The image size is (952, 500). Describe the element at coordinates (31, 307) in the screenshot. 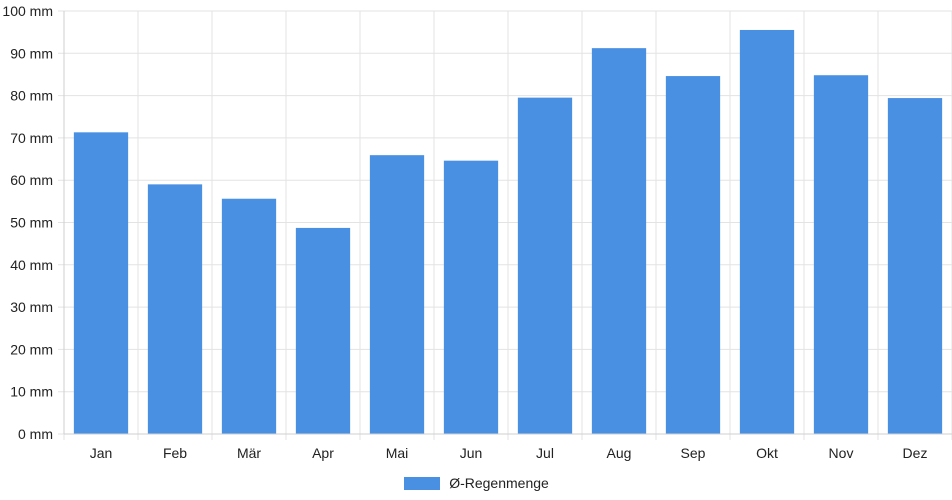

I see `y-tick-label: 30 mm` at that location.